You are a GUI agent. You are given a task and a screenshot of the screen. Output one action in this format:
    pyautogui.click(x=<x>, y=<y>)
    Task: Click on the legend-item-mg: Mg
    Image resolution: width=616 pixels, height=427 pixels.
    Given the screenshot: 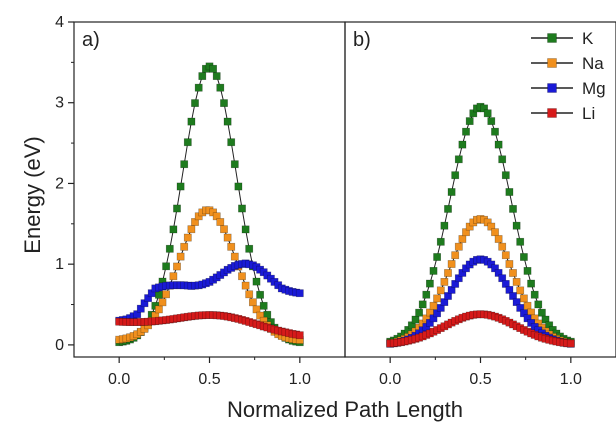 What is the action you would take?
    pyautogui.click(x=568, y=88)
    